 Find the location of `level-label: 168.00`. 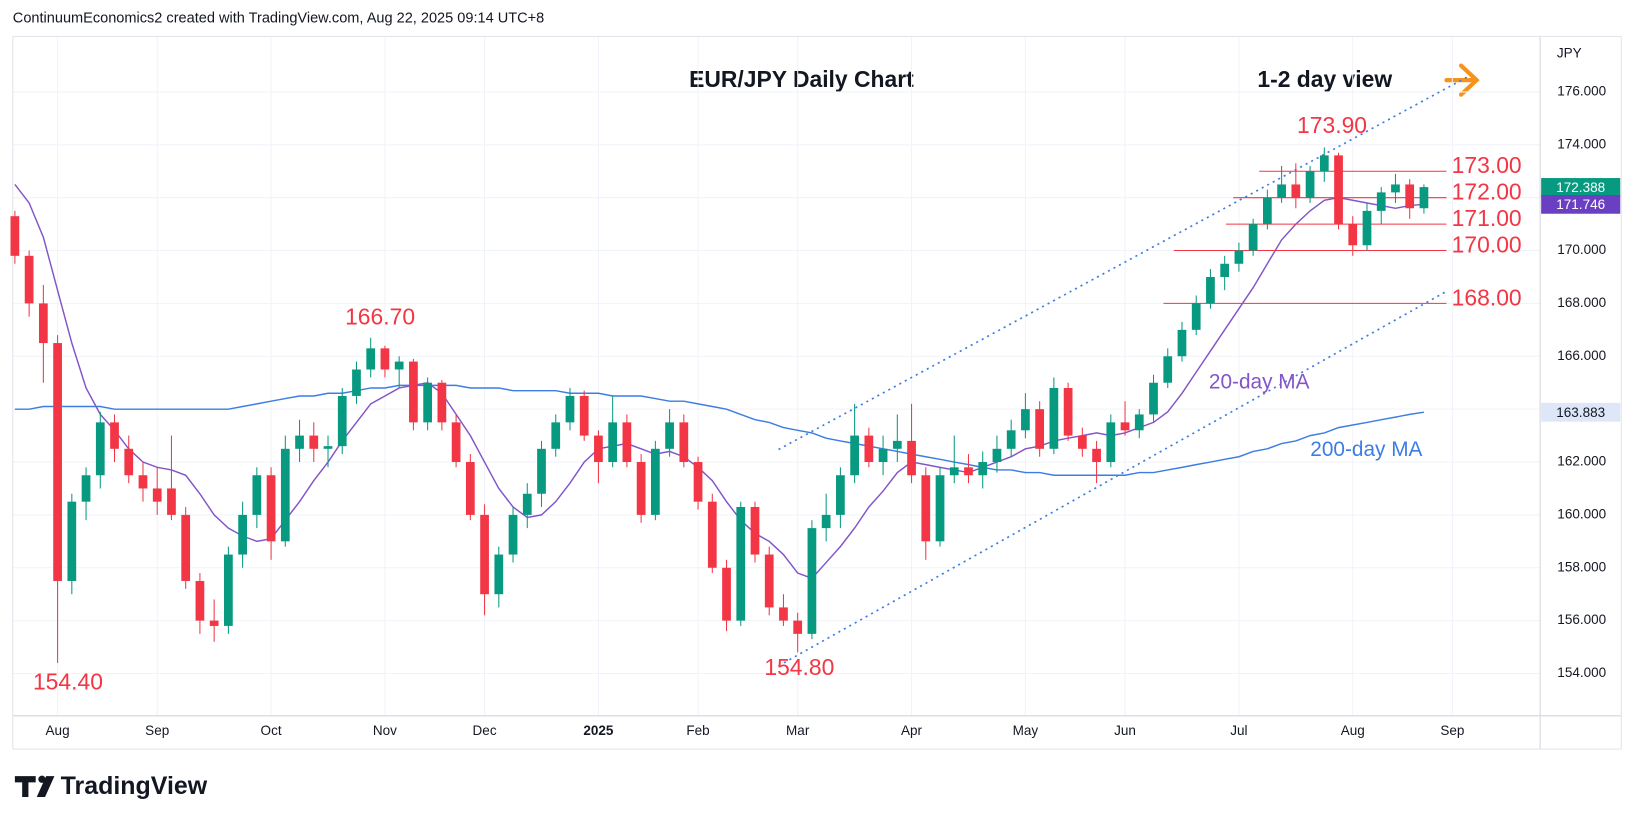

level-label: 168.00 is located at coordinates (1487, 297).